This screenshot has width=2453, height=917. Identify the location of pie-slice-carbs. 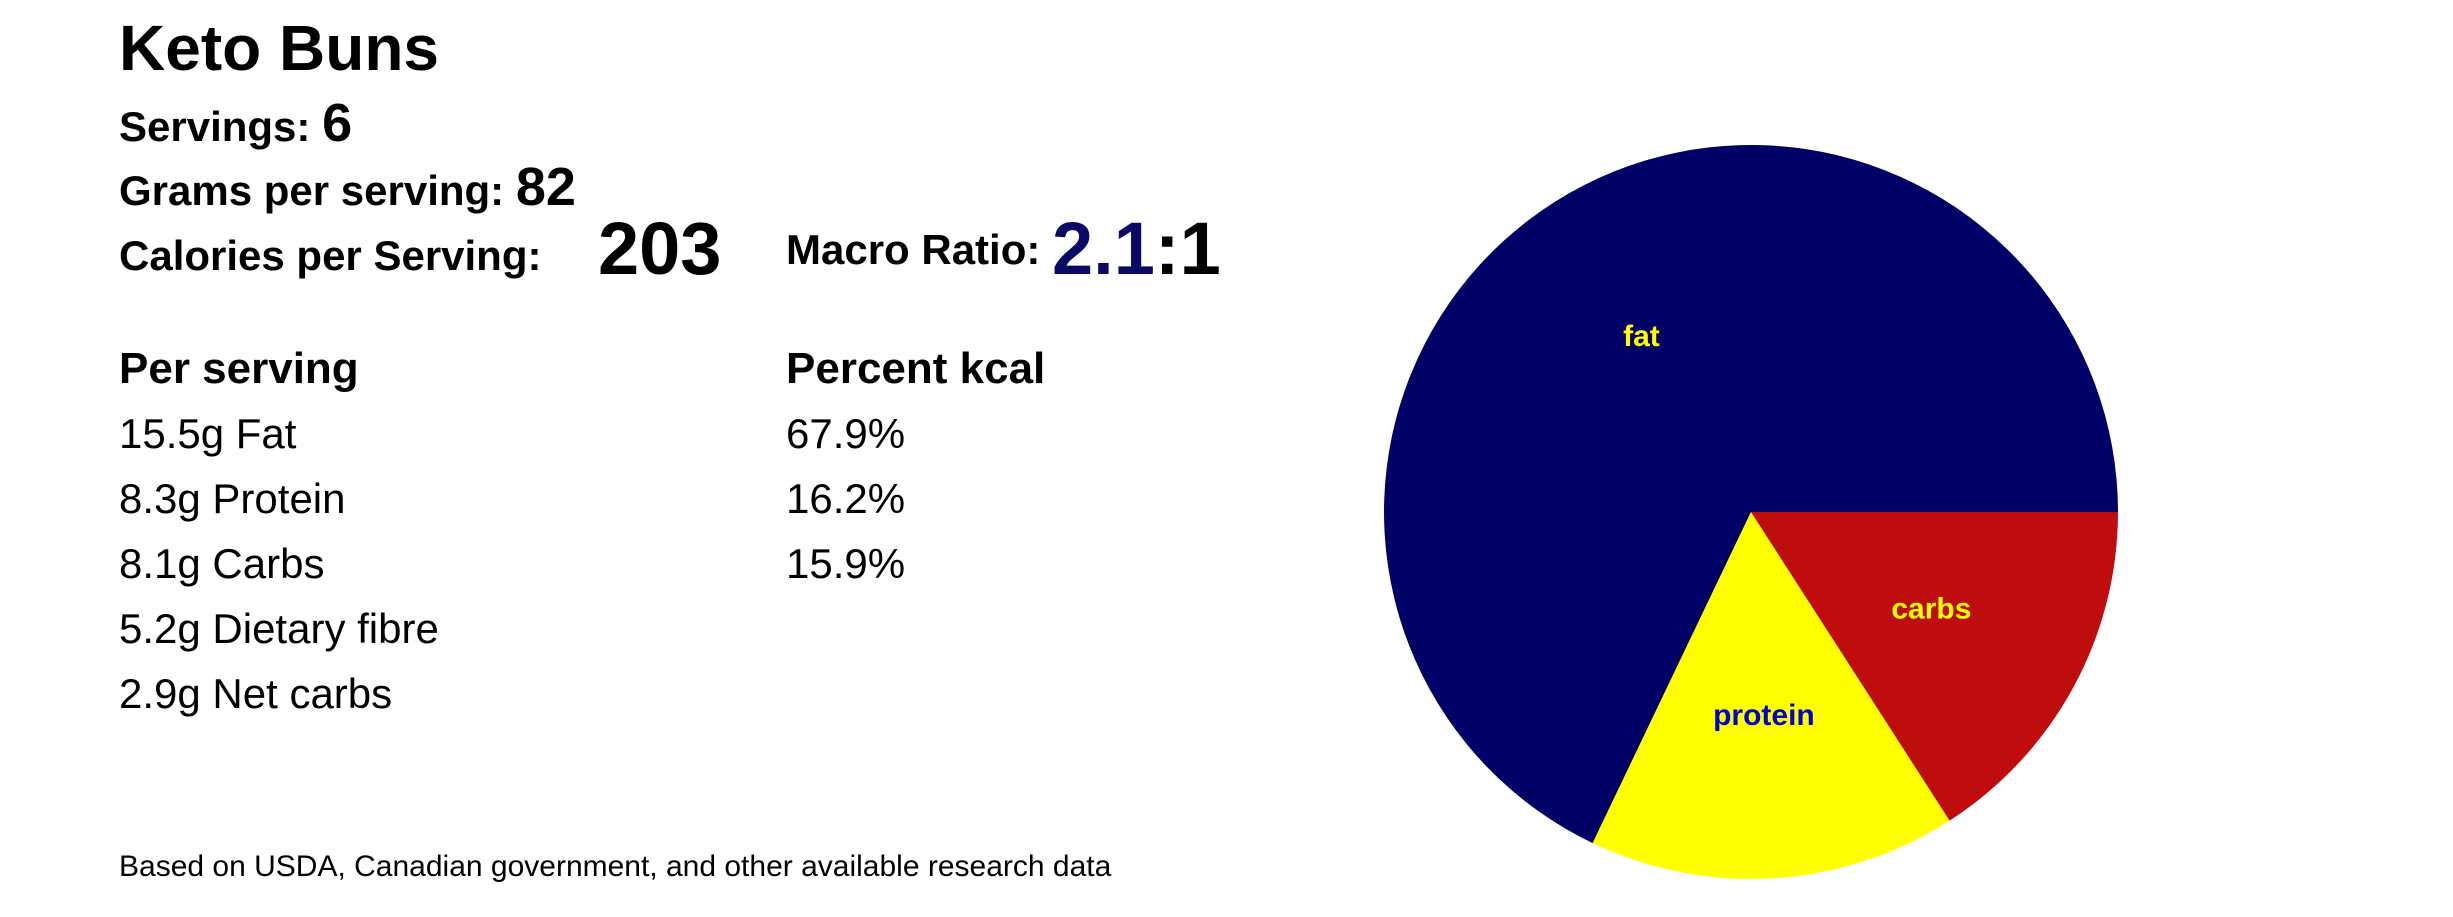
(1934, 666).